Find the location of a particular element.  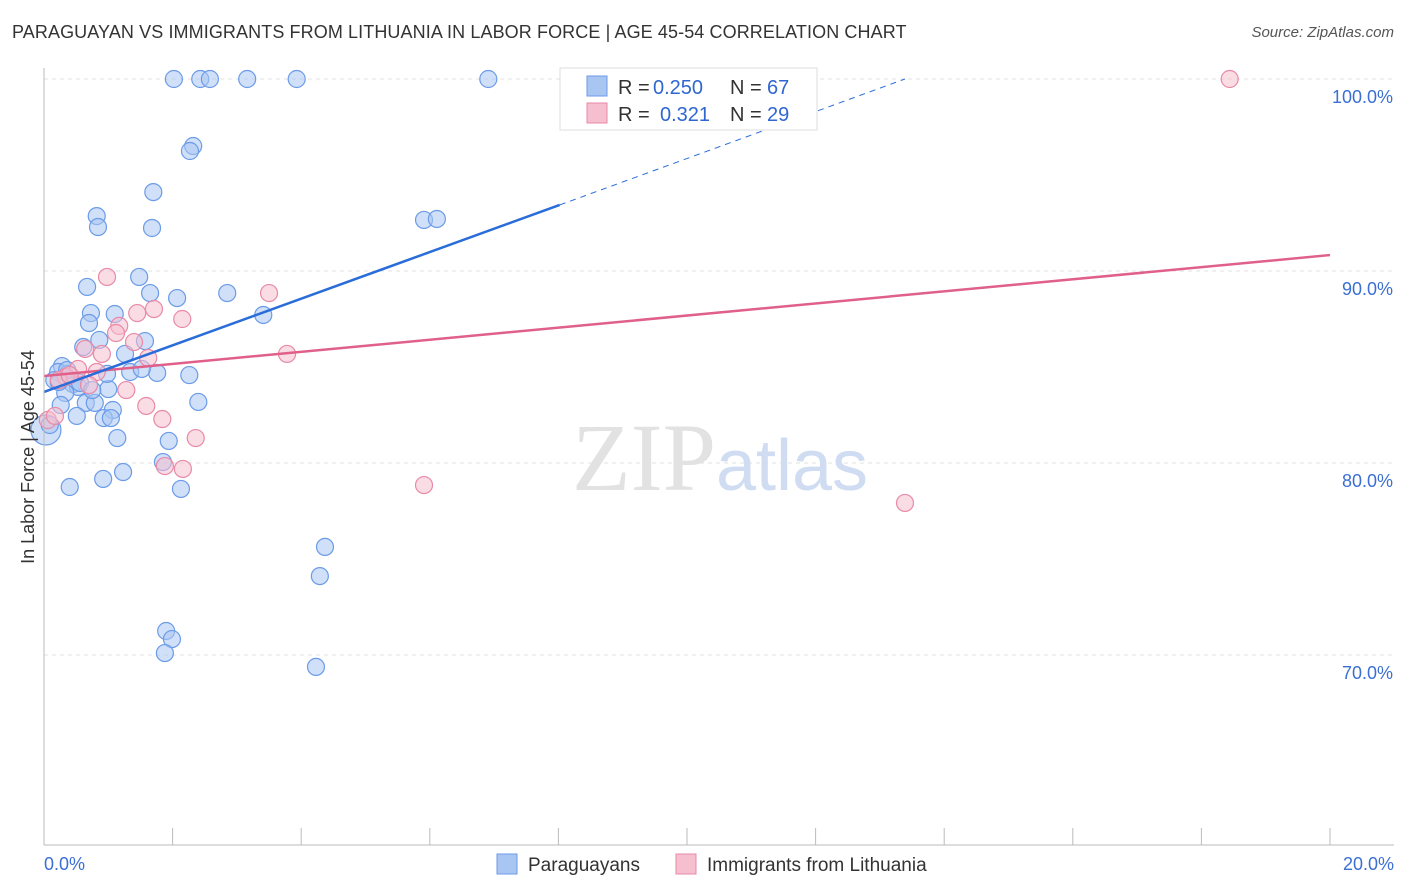

trend-line-lithuania is located at coordinates (687, 315).